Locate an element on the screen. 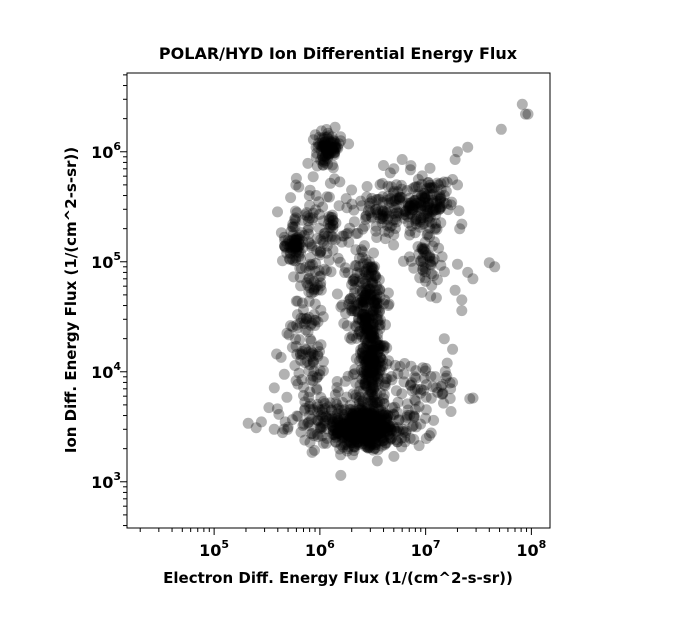  chart-title: POLAR/HYD Ion Differential Energy Flux is located at coordinates (338, 53).